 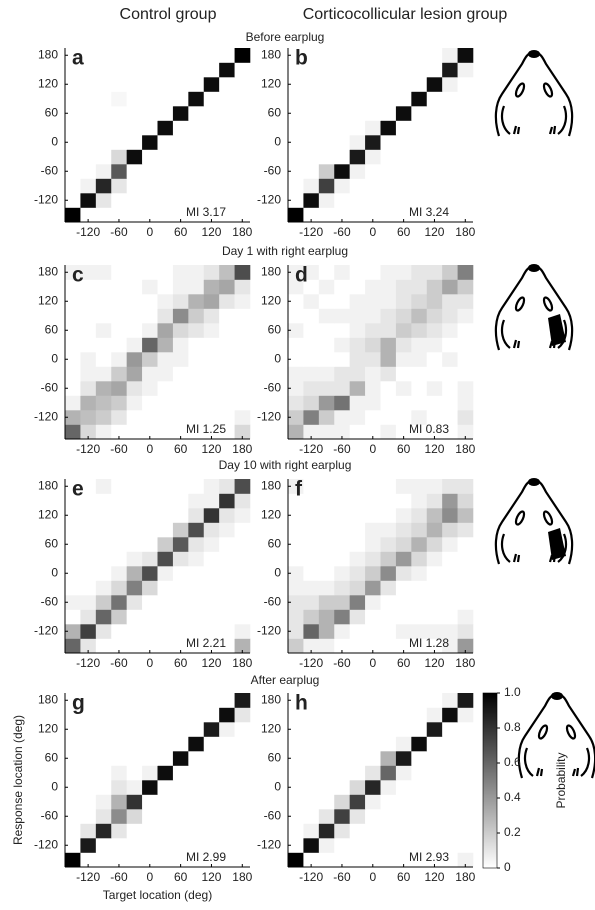 I want to click on column-title: Corticocollicular lesion group, so click(x=405, y=14).